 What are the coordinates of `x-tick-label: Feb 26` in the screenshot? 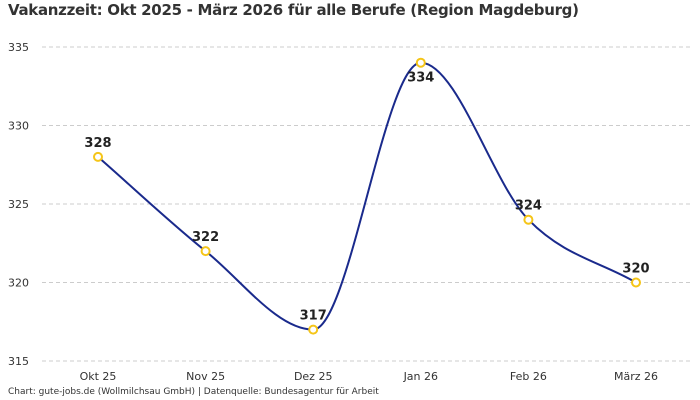 It's located at (528, 376).